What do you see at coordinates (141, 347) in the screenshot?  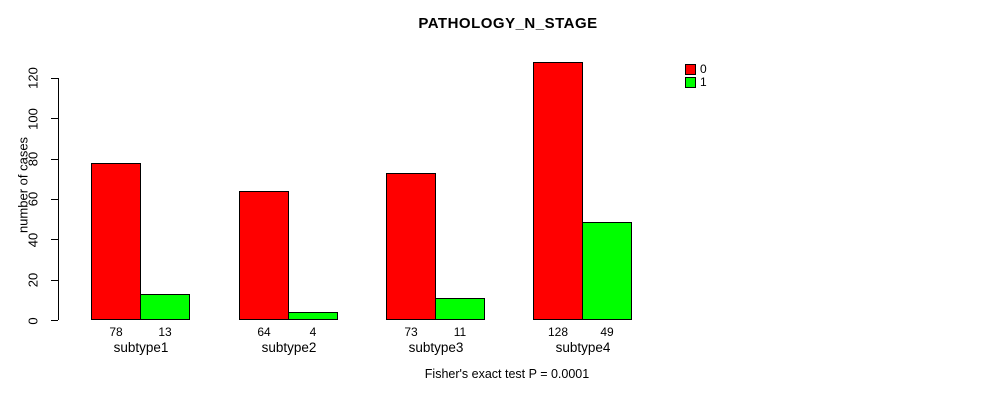 I see `category-label-subtype1: subtype1` at bounding box center [141, 347].